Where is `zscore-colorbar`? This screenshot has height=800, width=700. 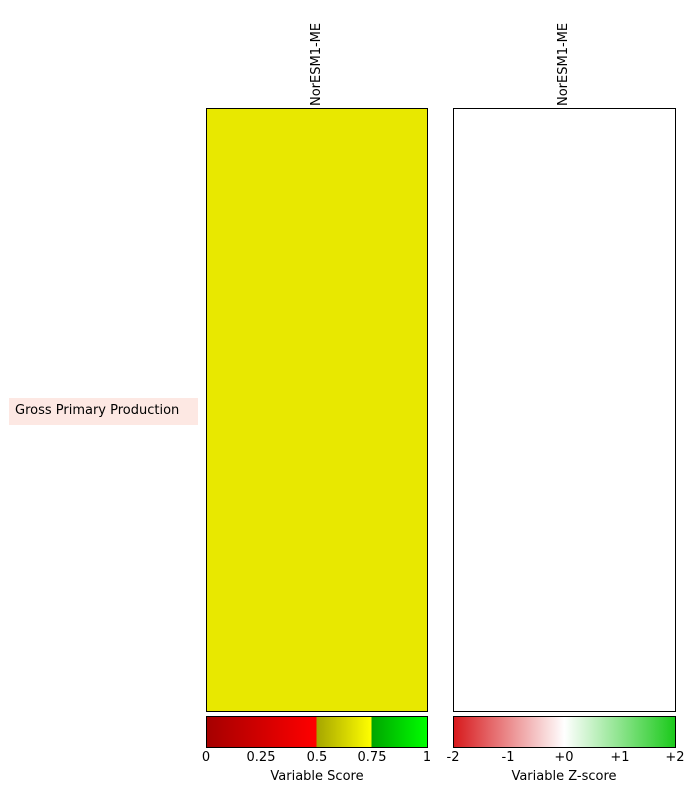 zscore-colorbar is located at coordinates (564, 732).